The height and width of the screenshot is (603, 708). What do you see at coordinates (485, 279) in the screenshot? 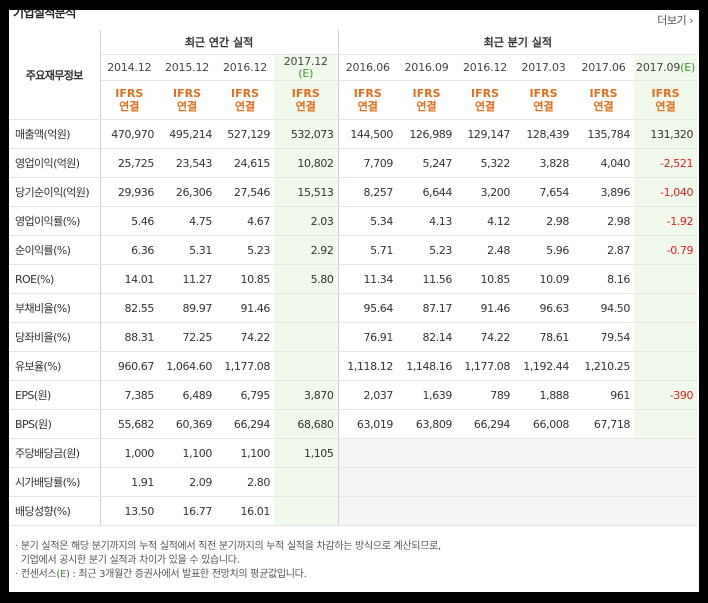
I see `table-cell: 10.85` at bounding box center [485, 279].